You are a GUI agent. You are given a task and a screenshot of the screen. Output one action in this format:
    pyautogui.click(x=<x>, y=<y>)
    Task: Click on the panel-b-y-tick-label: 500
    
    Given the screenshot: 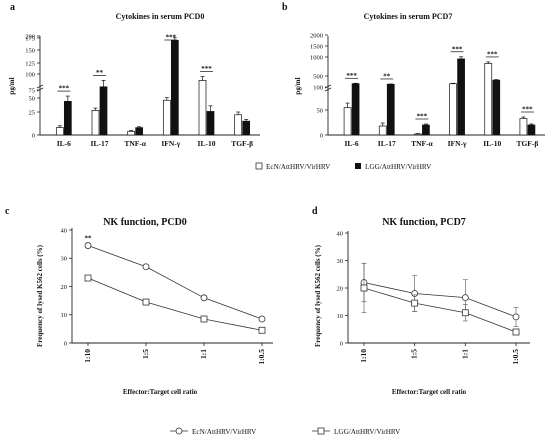 What is the action you would take?
    pyautogui.click(x=318, y=76)
    